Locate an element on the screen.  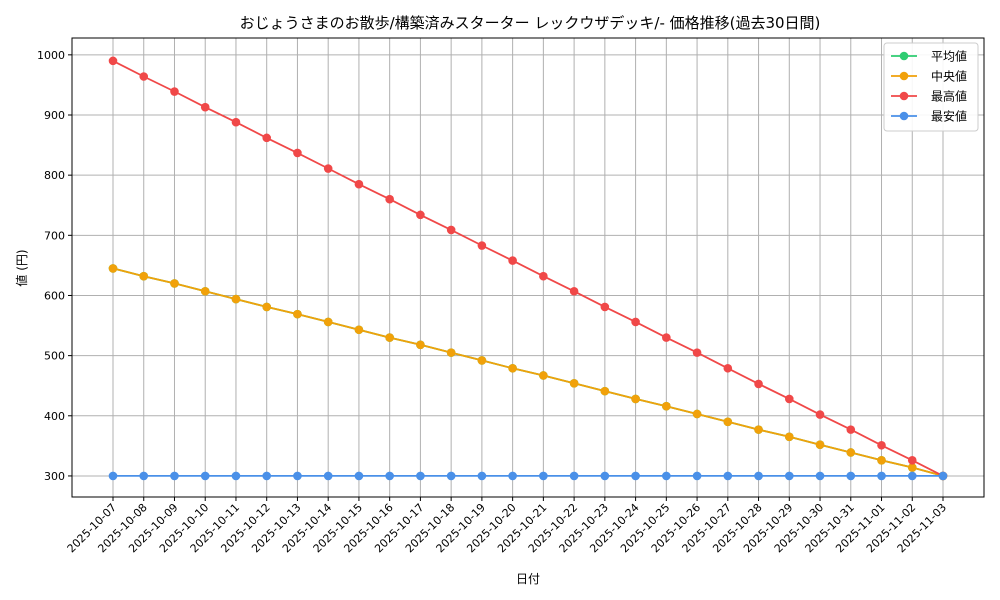
y-tick-label: 800 is located at coordinates (54, 175).